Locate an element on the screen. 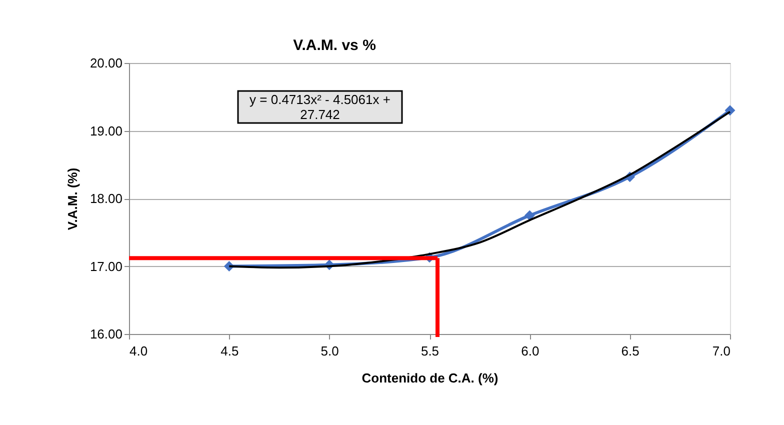  x-tick-label: 5.5 is located at coordinates (430, 351).